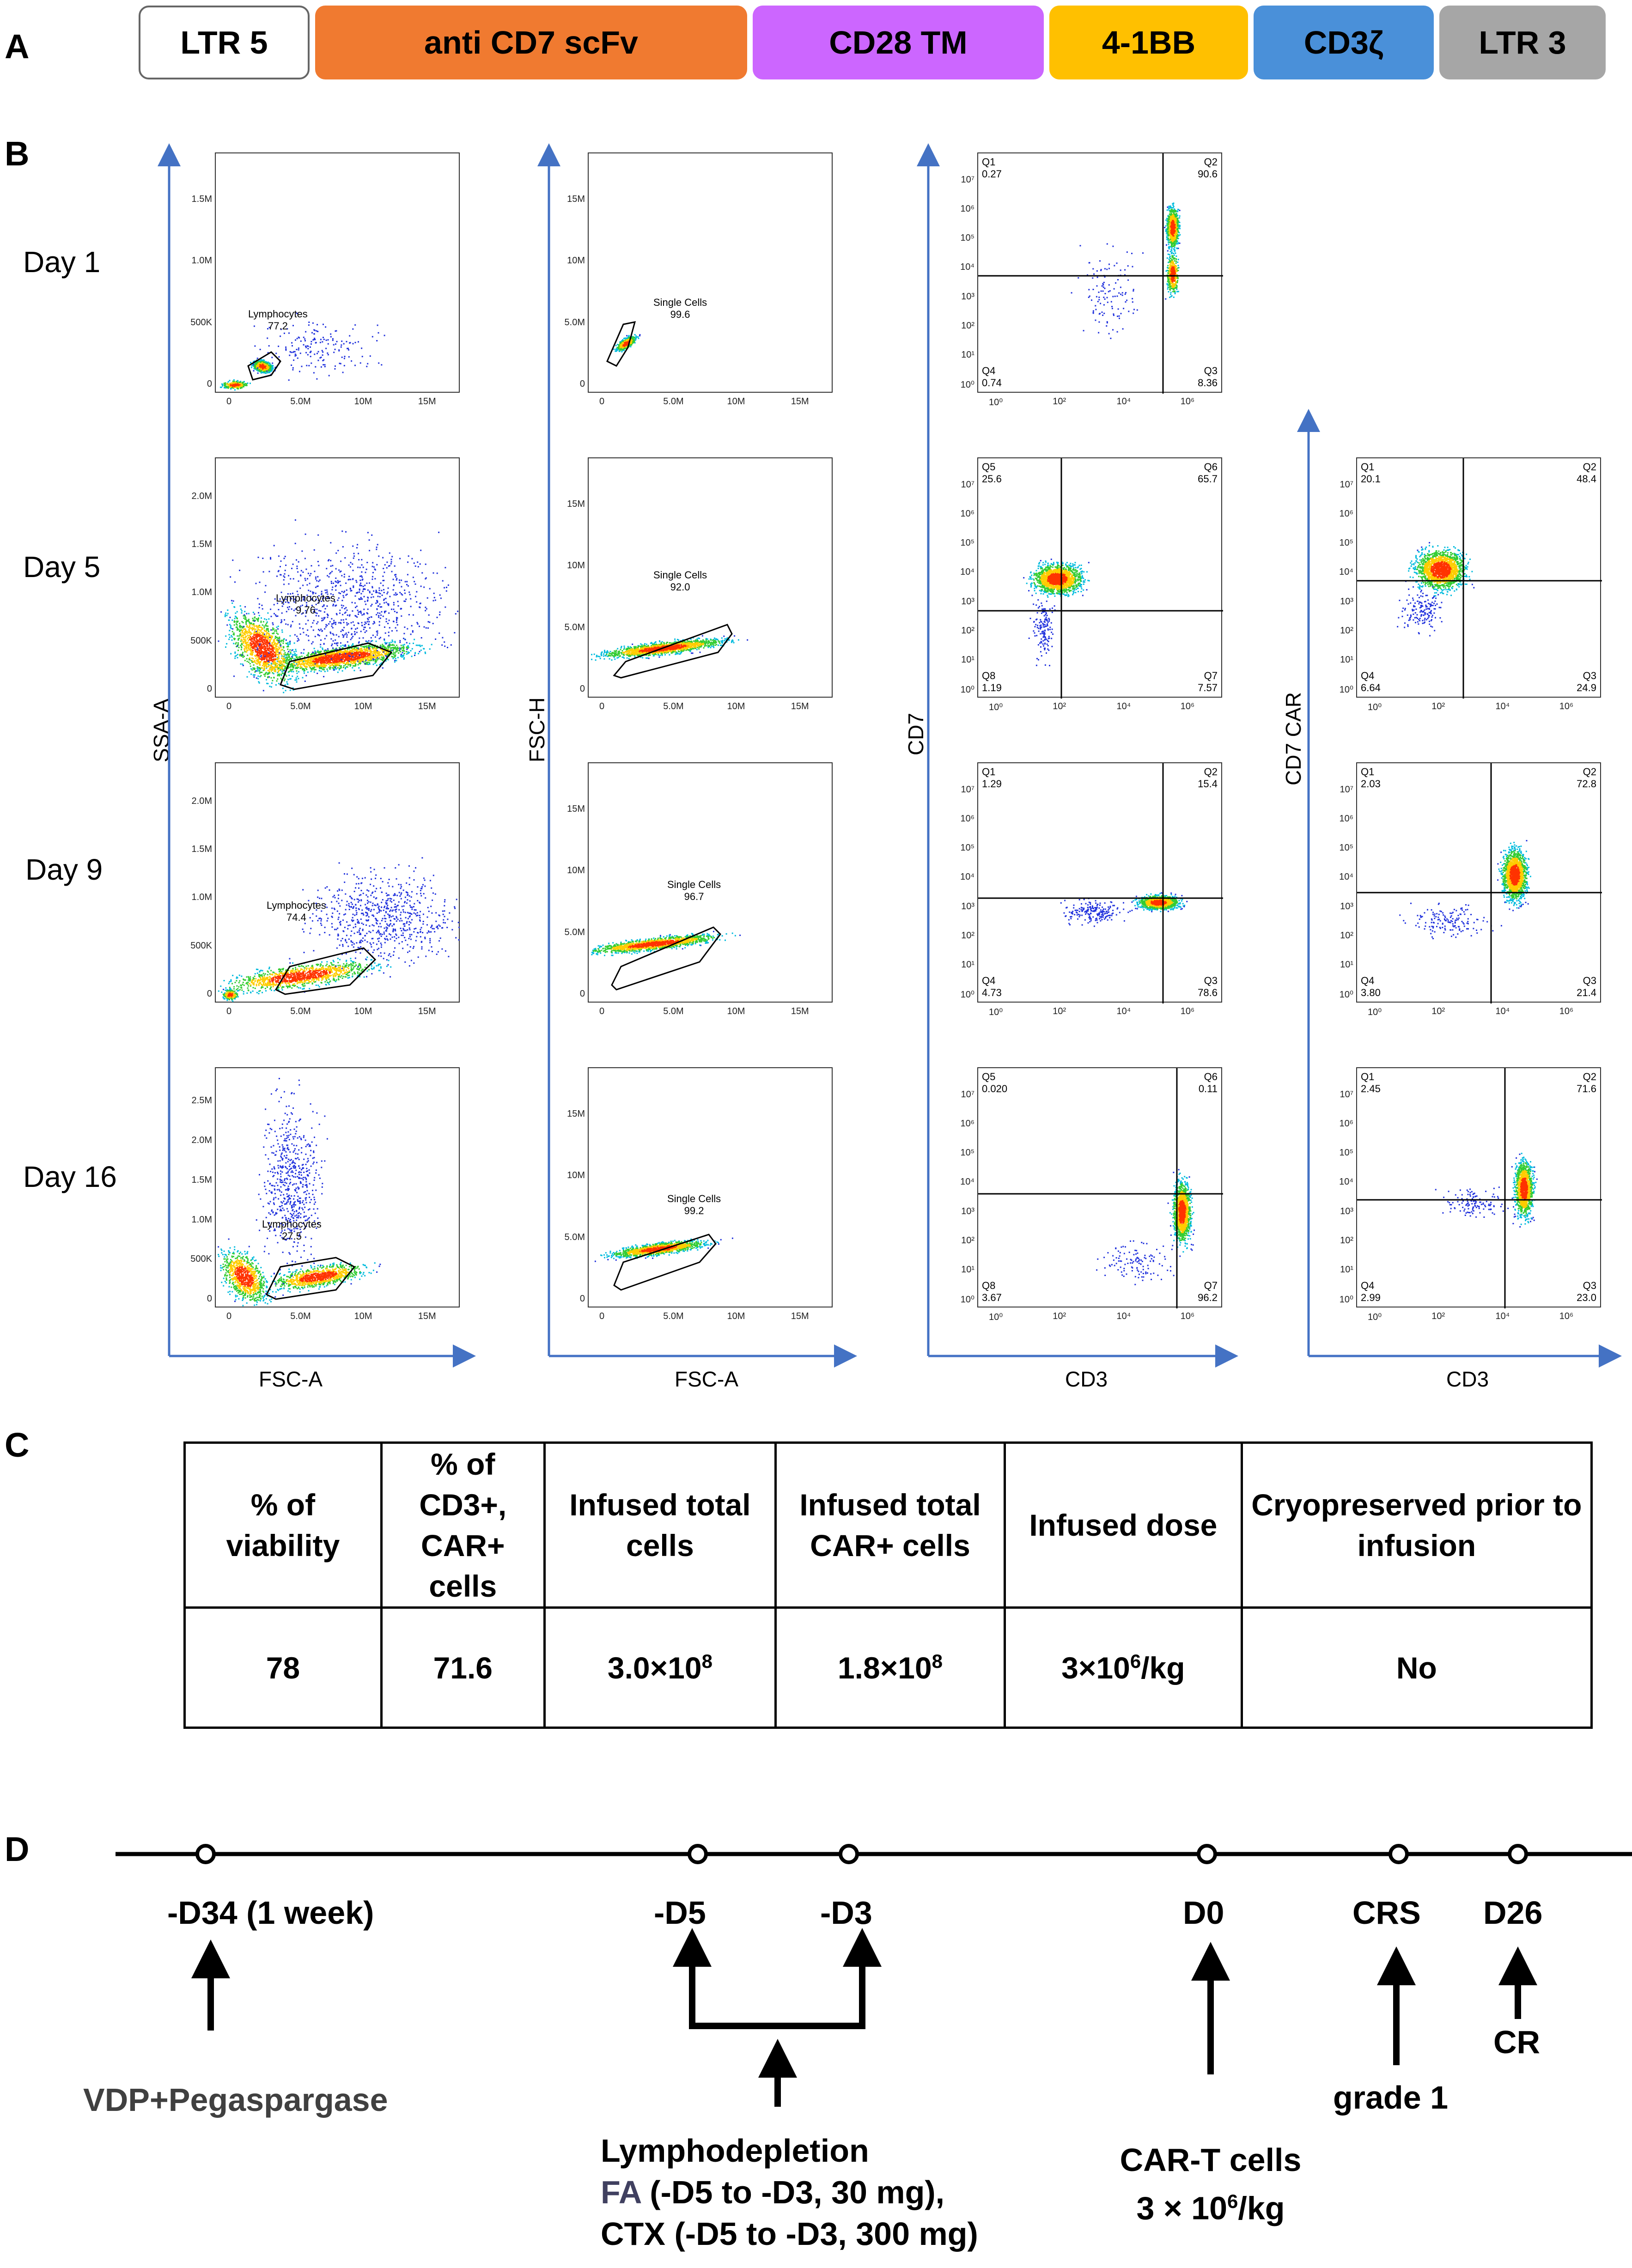 The width and height of the screenshot is (1632, 2268). What do you see at coordinates (283, 1525) in the screenshot?
I see `table-header-cell: % of viability` at bounding box center [283, 1525].